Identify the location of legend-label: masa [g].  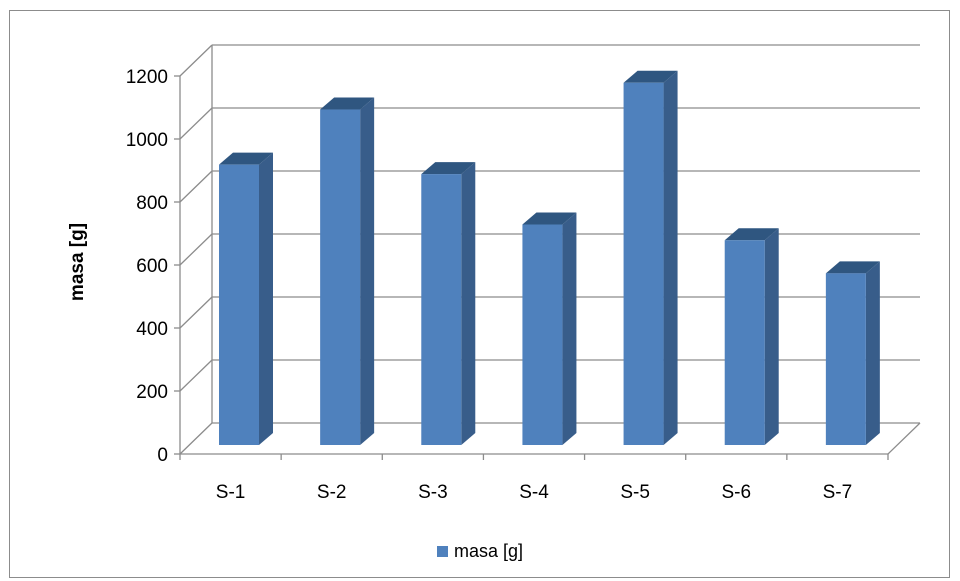
(489, 550).